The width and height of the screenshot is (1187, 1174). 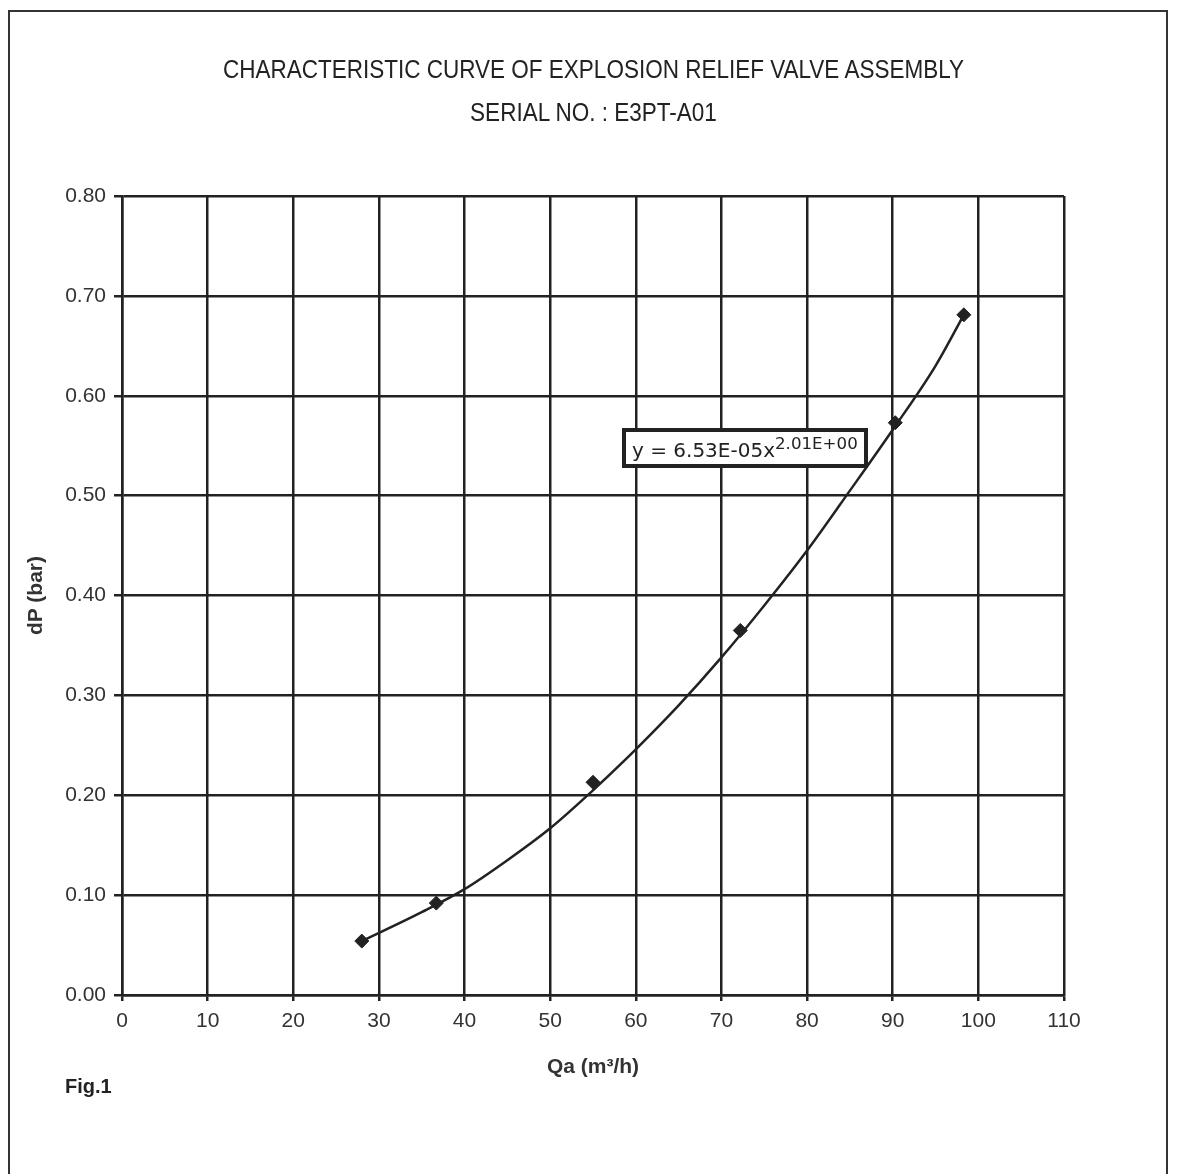 What do you see at coordinates (745, 448) in the screenshot?
I see `annotation: y = 6.53E-05x$^{2.01E+00}$` at bounding box center [745, 448].